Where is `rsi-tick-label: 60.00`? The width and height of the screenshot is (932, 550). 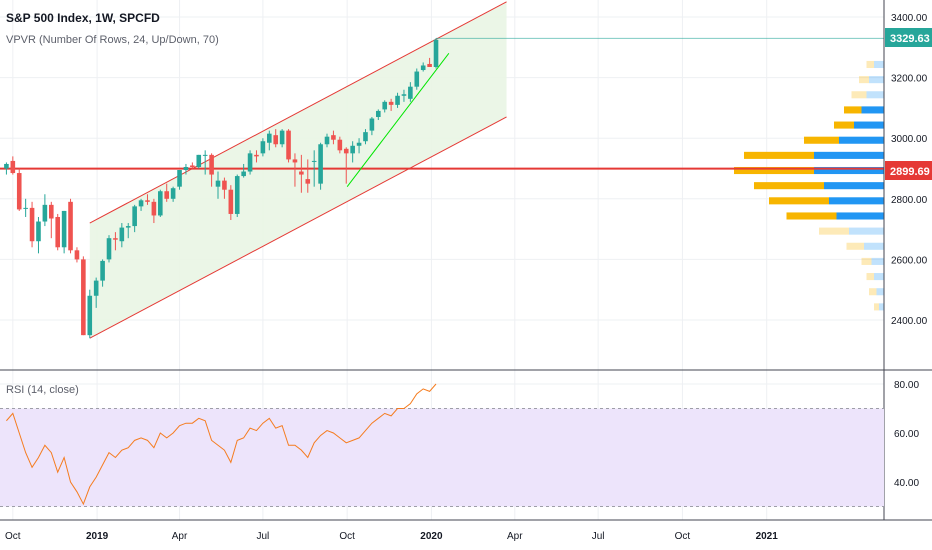
rsi-tick-label: 60.00 is located at coordinates (906, 434).